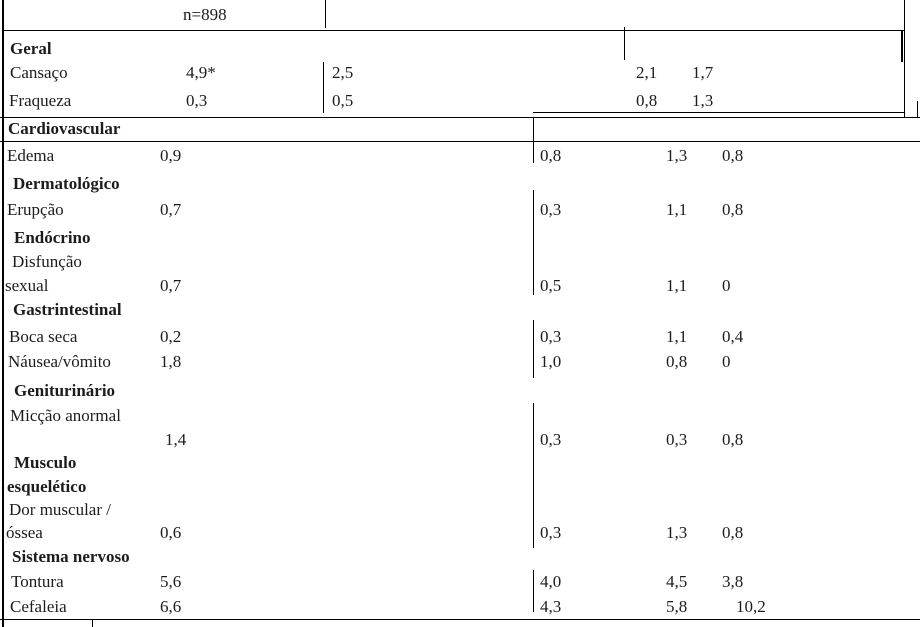 This screenshot has width=920, height=627. Describe the element at coordinates (71, 556) in the screenshot. I see `section-title-sistema-nervoso: Sistema nervoso` at that location.